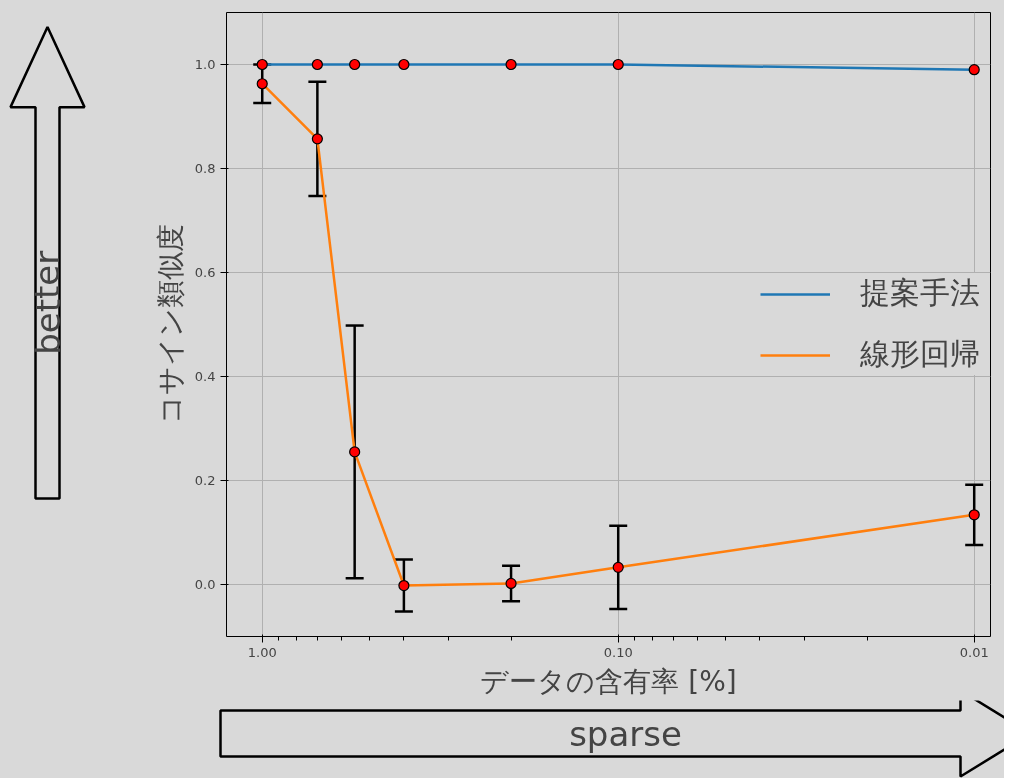 The image size is (1024, 778). I want to click on y-tick-label: 0.2, so click(205, 480).